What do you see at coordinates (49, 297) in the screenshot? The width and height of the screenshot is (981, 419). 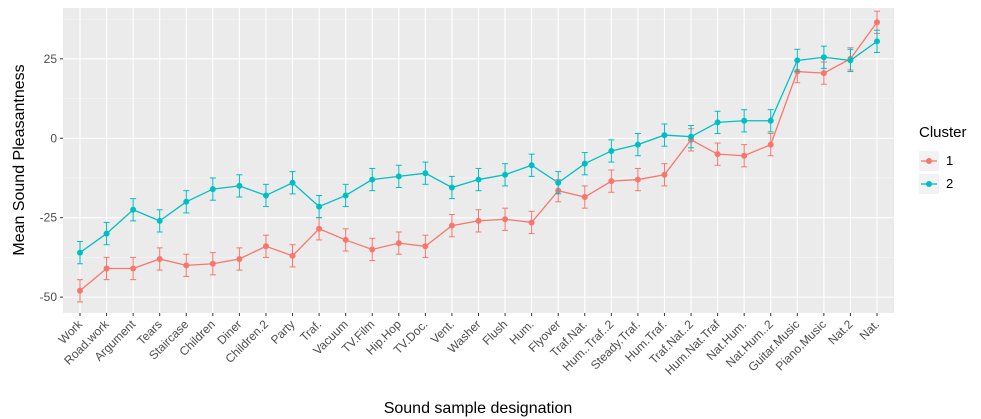 I see `y-tick-label: -50` at bounding box center [49, 297].